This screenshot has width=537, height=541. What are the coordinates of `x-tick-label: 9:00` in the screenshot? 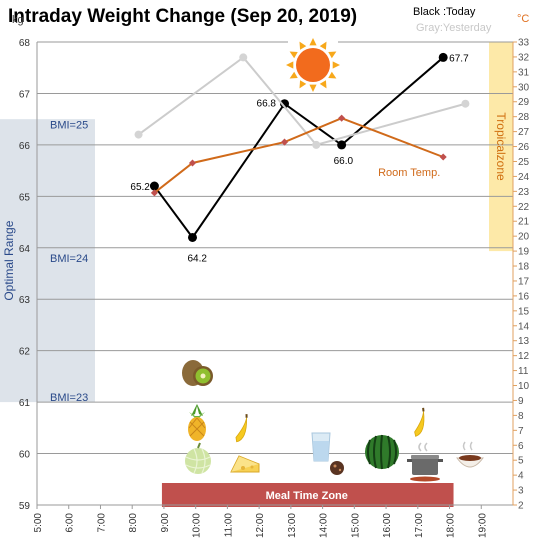 It's located at (165, 523).